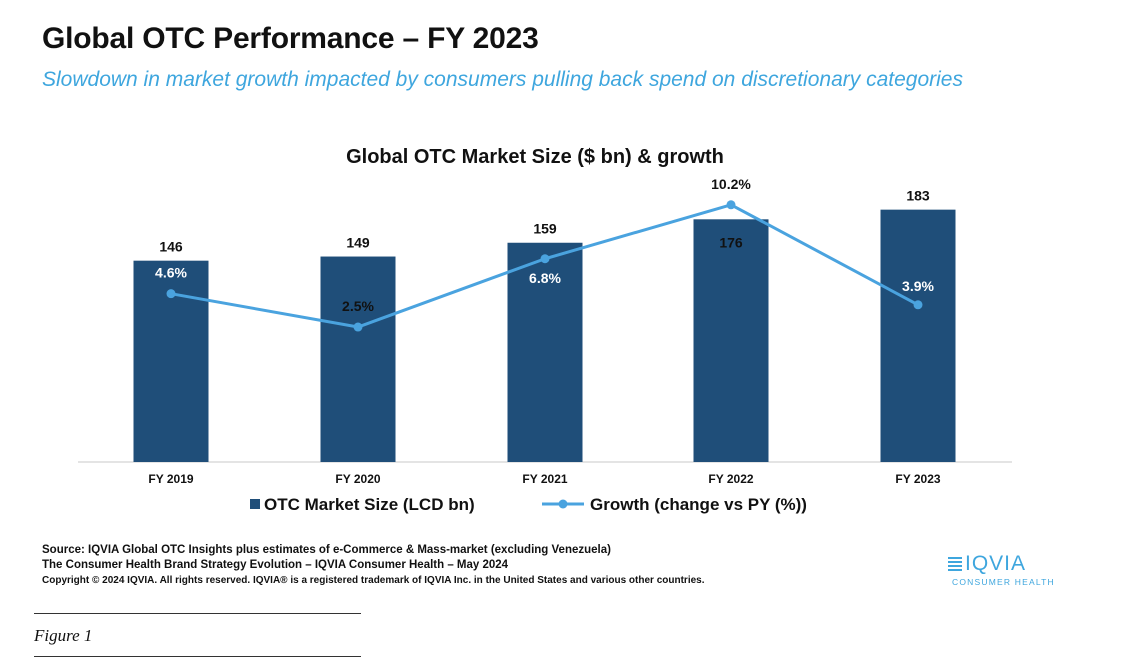 The width and height of the screenshot is (1140, 669). What do you see at coordinates (171, 247) in the screenshot?
I see `bar-value-label: 146` at bounding box center [171, 247].